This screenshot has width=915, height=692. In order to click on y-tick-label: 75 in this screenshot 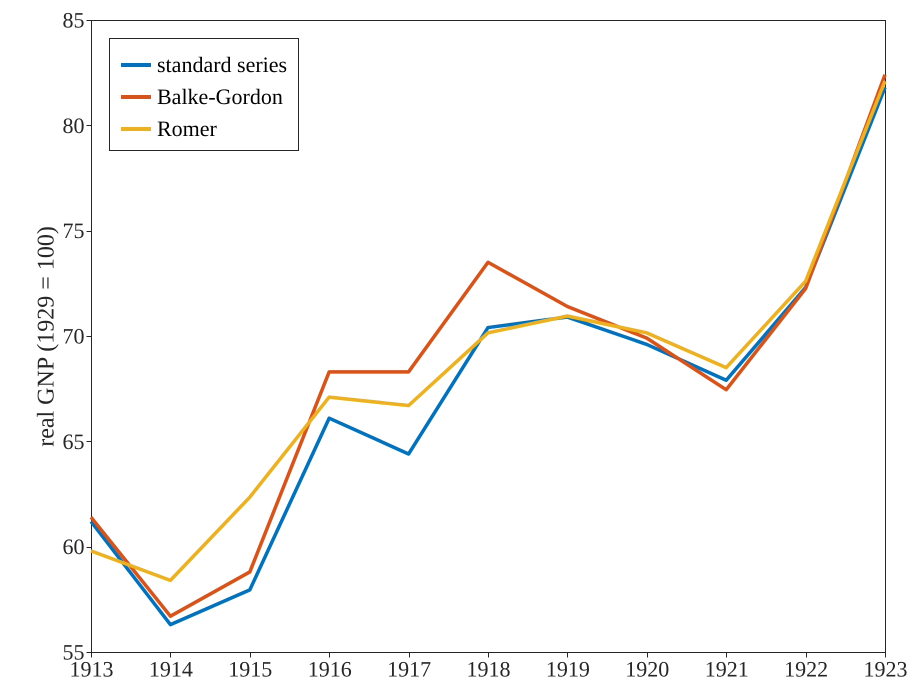, I will do `click(73, 231)`.